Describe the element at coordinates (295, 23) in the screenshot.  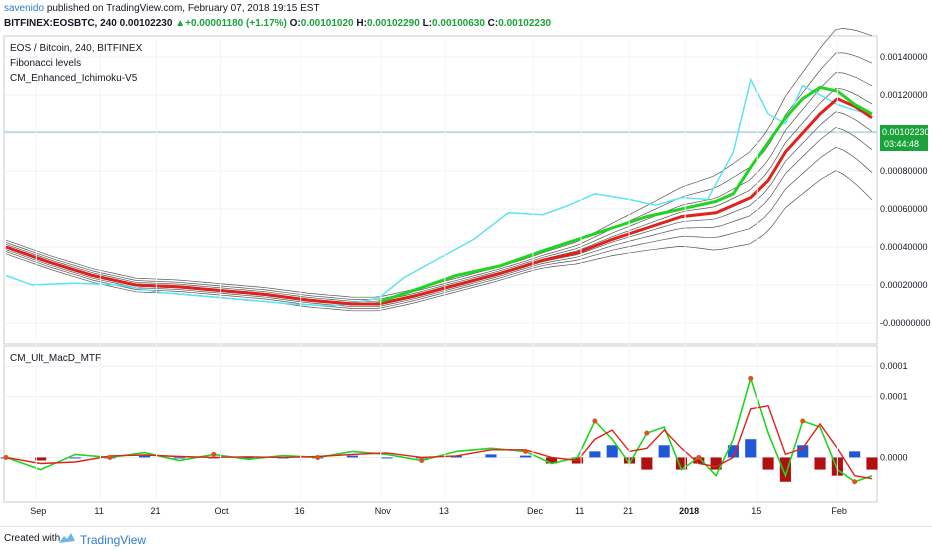
I see `open-label: O:` at that location.